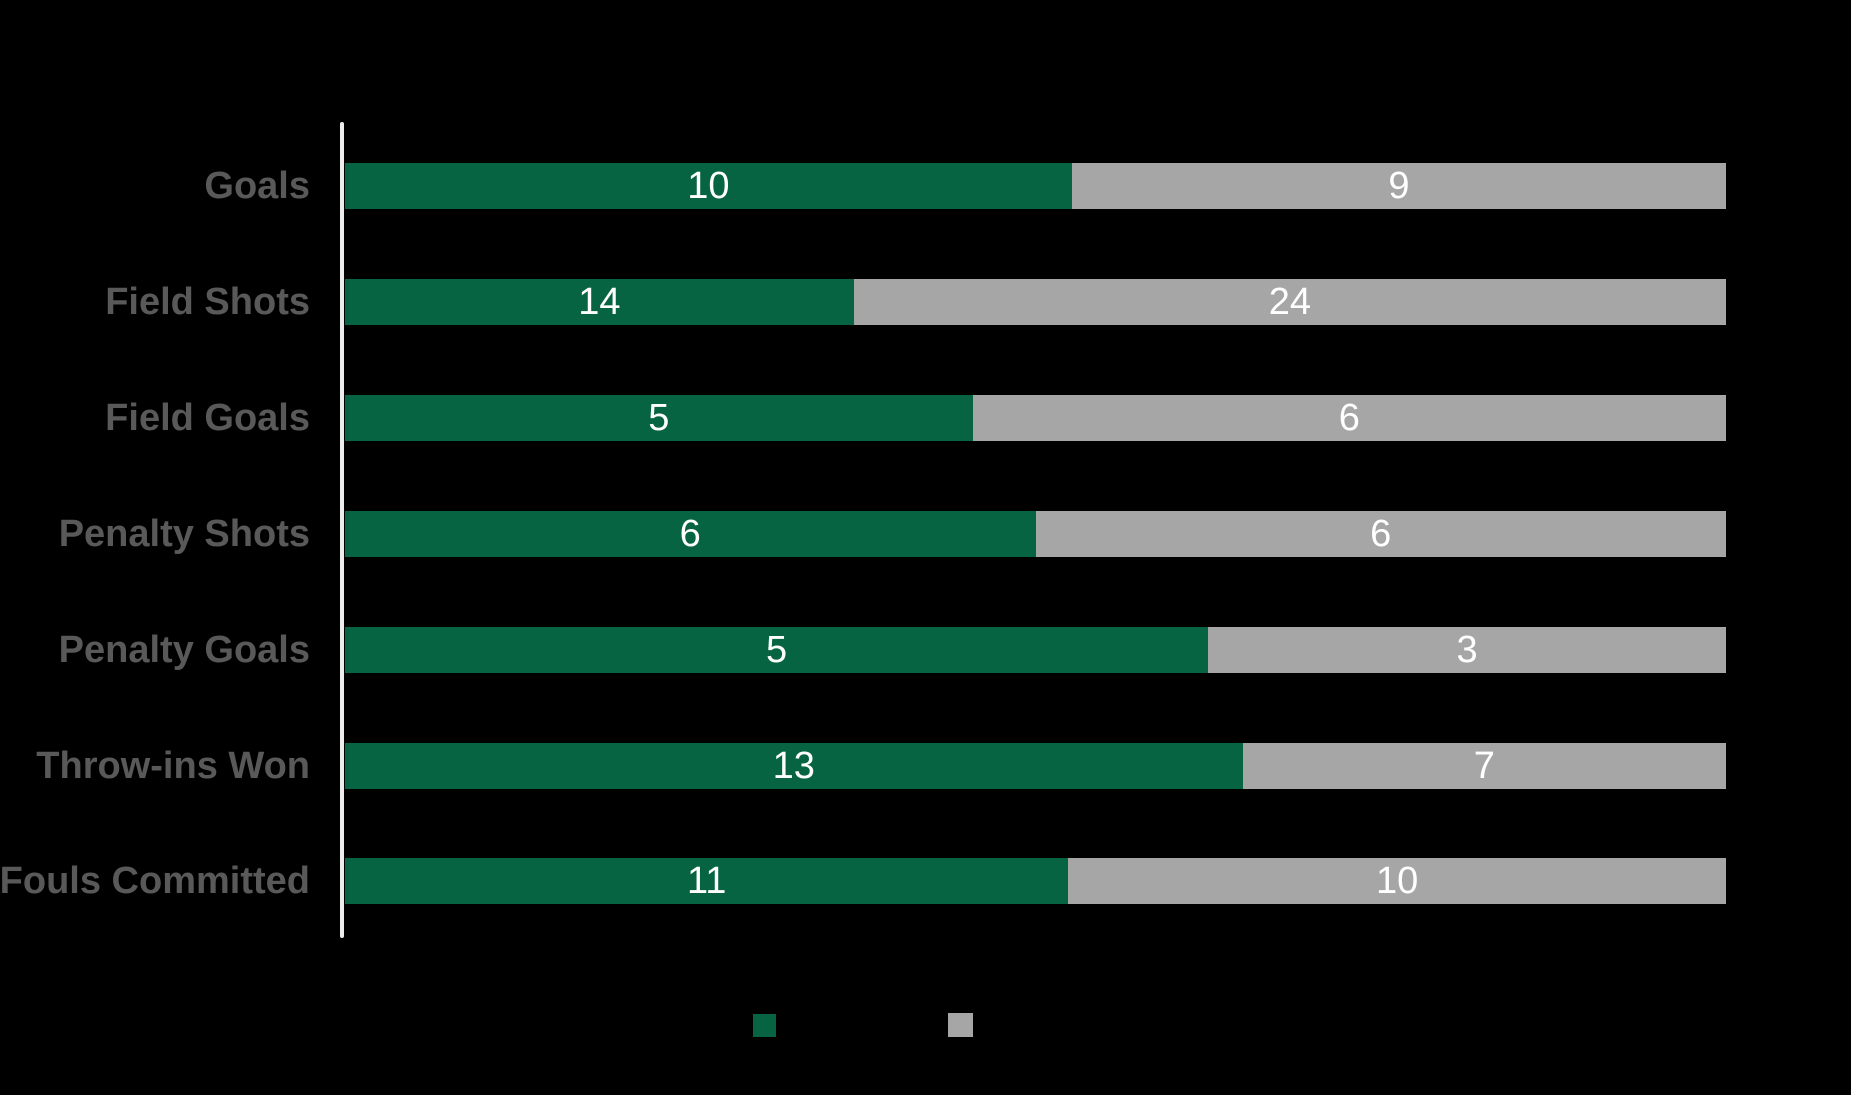 This screenshot has height=1095, width=1851. What do you see at coordinates (207, 301) in the screenshot?
I see `category-label: Field Shots` at bounding box center [207, 301].